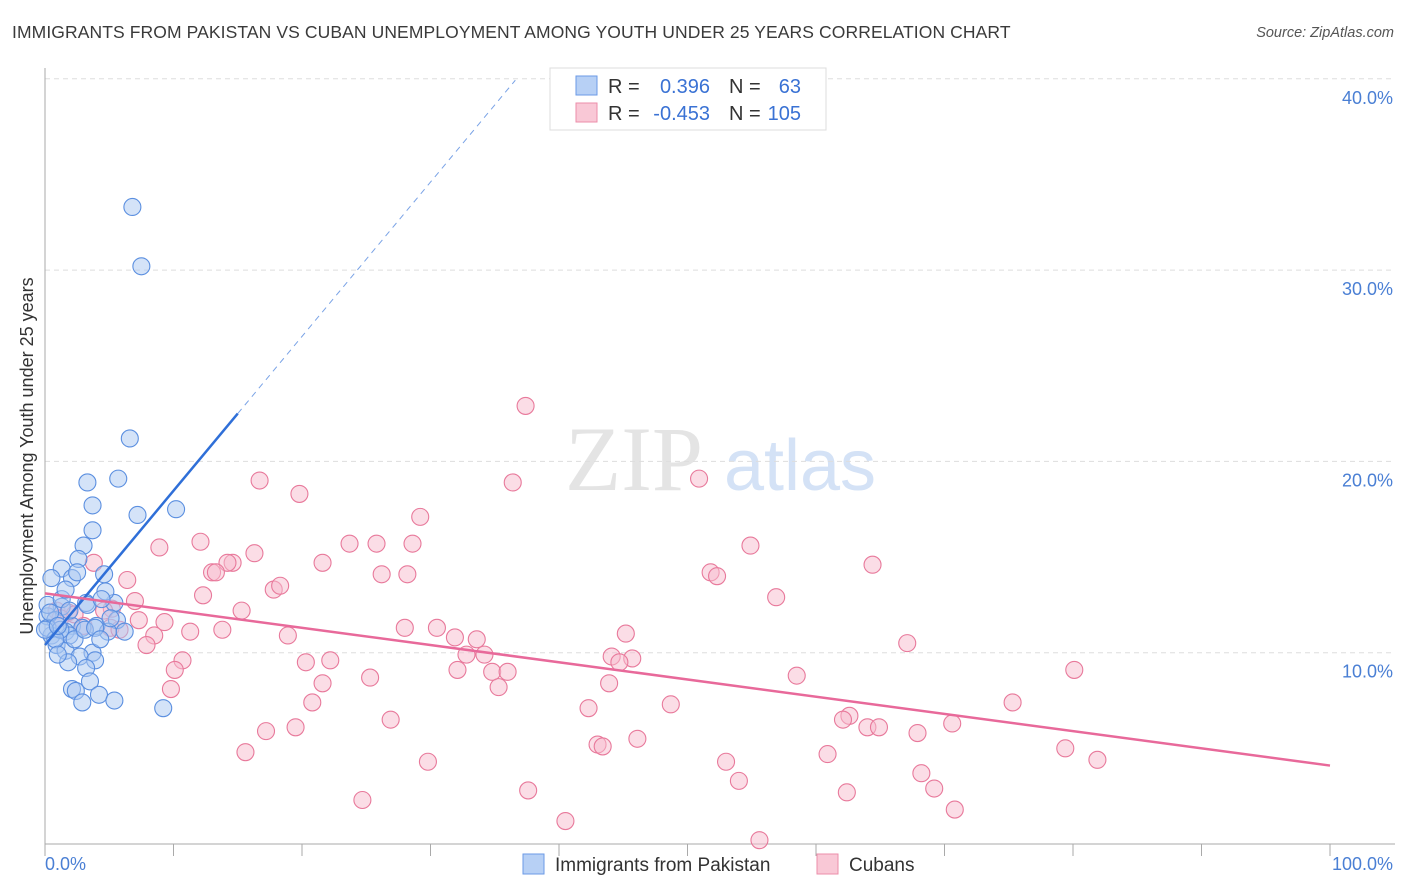 The height and width of the screenshot is (892, 1406). Describe the element at coordinates (1367, 98) in the screenshot. I see `y-tick-label: 40.0%` at that location.